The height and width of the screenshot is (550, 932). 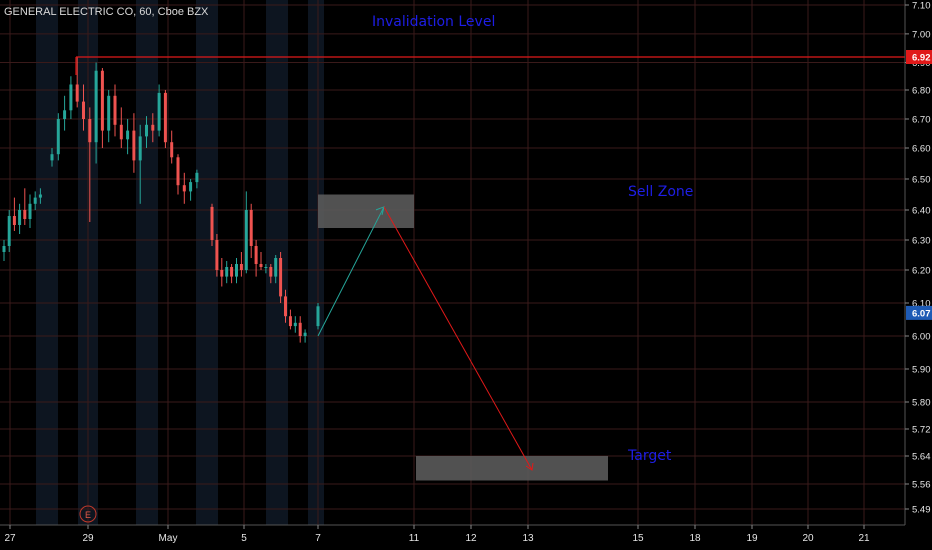 What do you see at coordinates (921, 58) in the screenshot?
I see `price-badge-invalidation-label: 6.92` at bounding box center [921, 58].